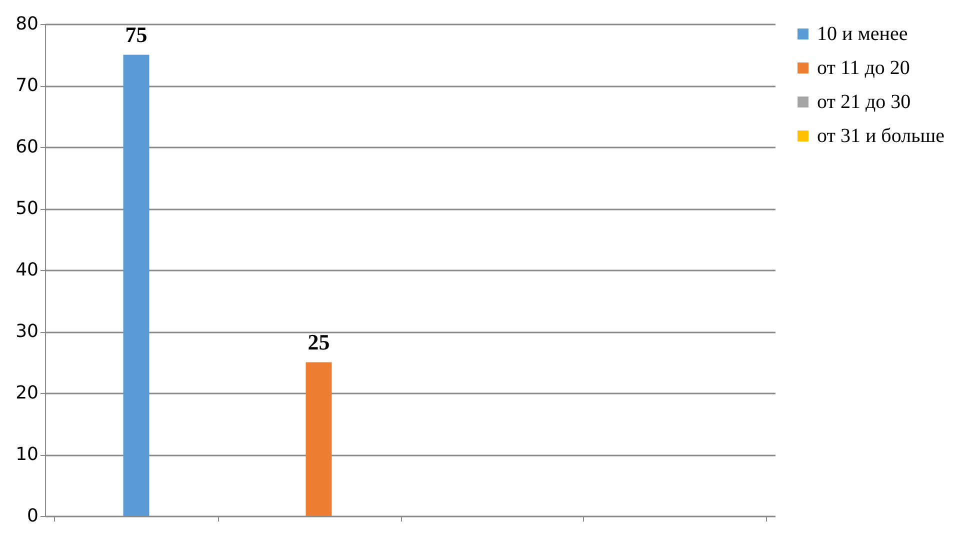 The image size is (977, 558). I want to click on y-tick-label: 10, so click(27, 454).